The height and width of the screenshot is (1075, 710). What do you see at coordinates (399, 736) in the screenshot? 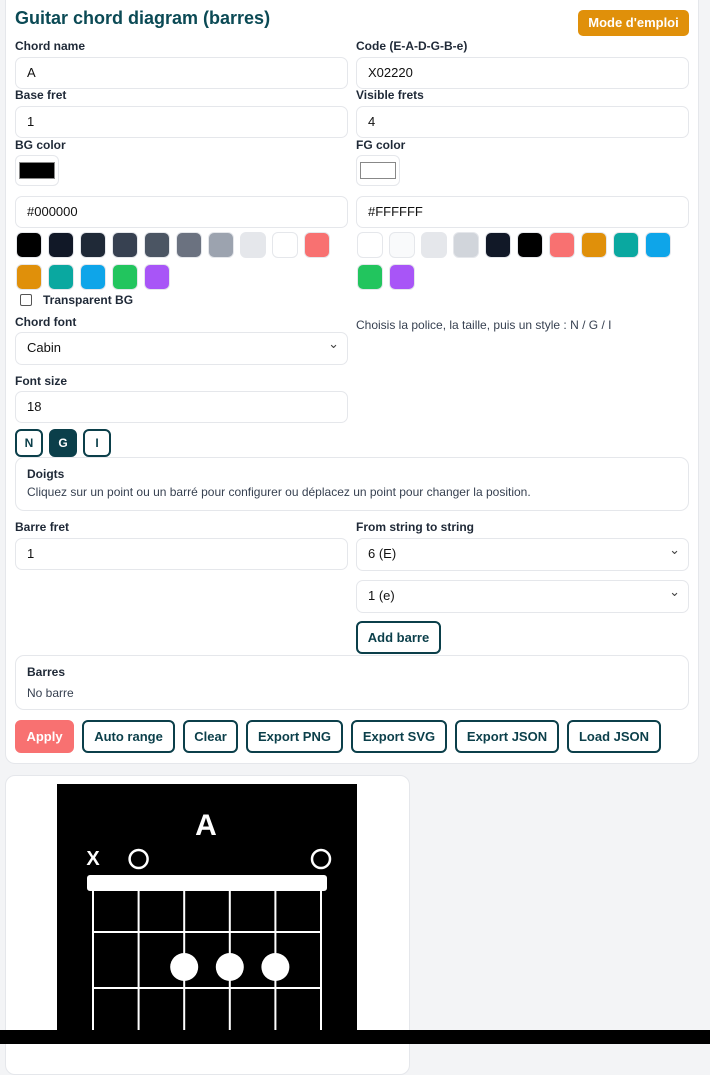
I see `export-svg-button: Export SVG` at bounding box center [399, 736].